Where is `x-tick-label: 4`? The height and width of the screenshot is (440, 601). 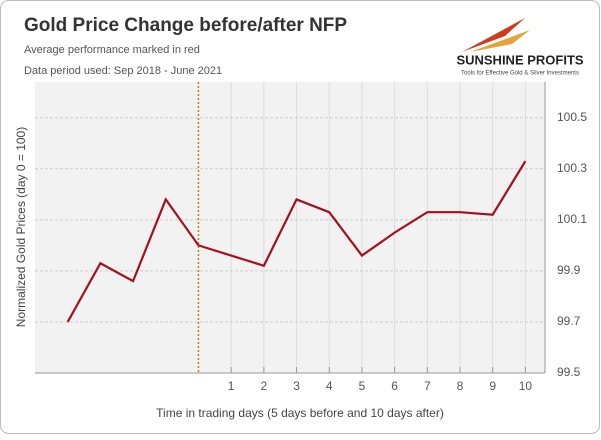
x-tick-label: 4 is located at coordinates (329, 386).